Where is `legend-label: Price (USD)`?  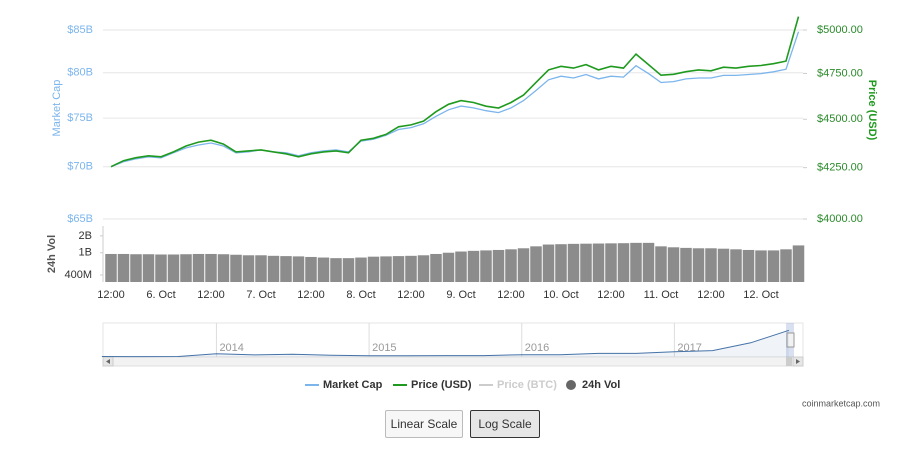 legend-label: Price (USD) is located at coordinates (441, 385).